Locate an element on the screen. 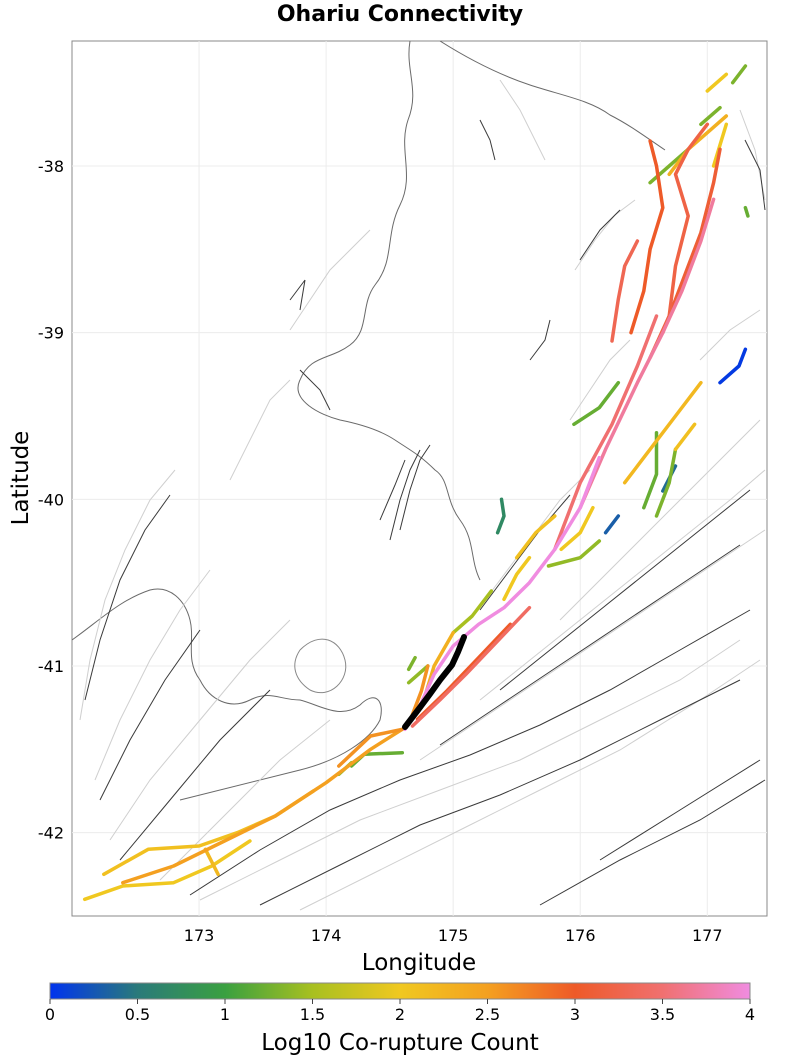 This screenshot has height=1064, width=800. ohariu-fault-trace is located at coordinates (434, 682).